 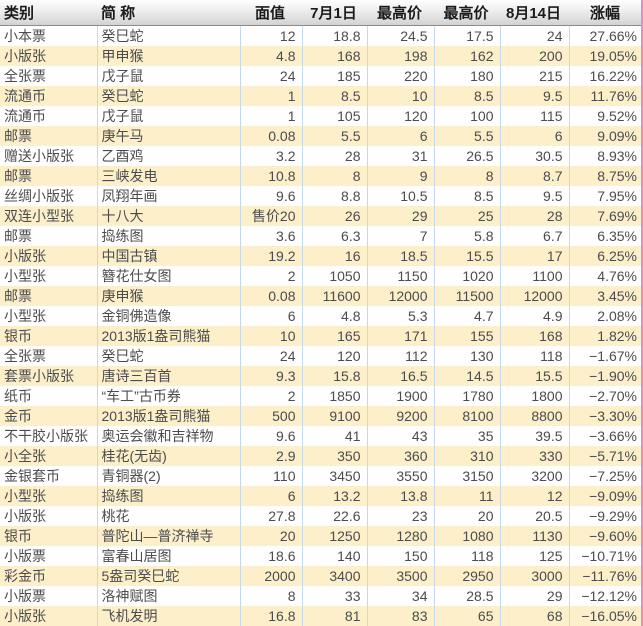 I want to click on cell-value: 1020, so click(x=466, y=276).